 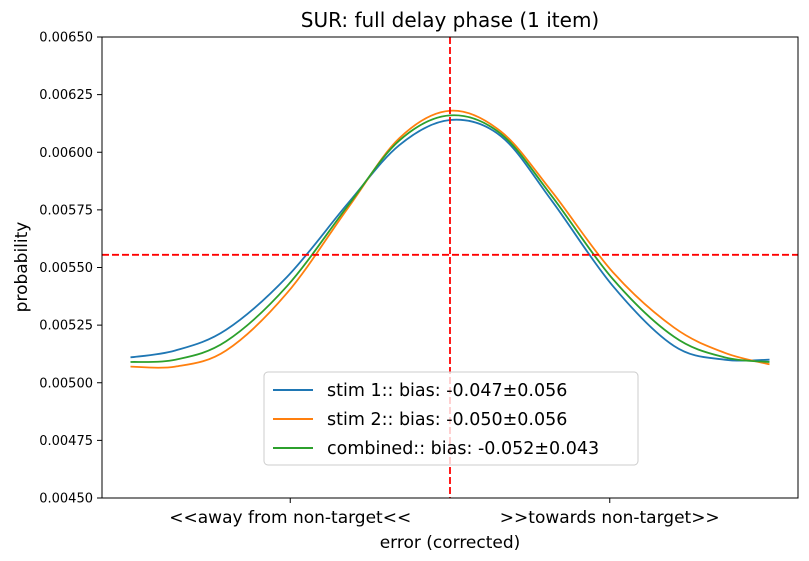 What do you see at coordinates (66, 268) in the screenshot?
I see `y-tick-label: 0.00550` at bounding box center [66, 268].